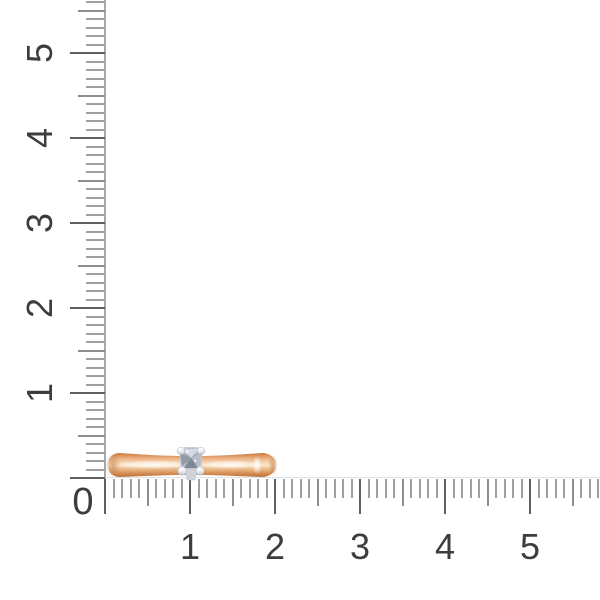 The image size is (600, 600). What do you see at coordinates (530, 546) in the screenshot?
I see `horizontal-ruler-number: 5` at bounding box center [530, 546].